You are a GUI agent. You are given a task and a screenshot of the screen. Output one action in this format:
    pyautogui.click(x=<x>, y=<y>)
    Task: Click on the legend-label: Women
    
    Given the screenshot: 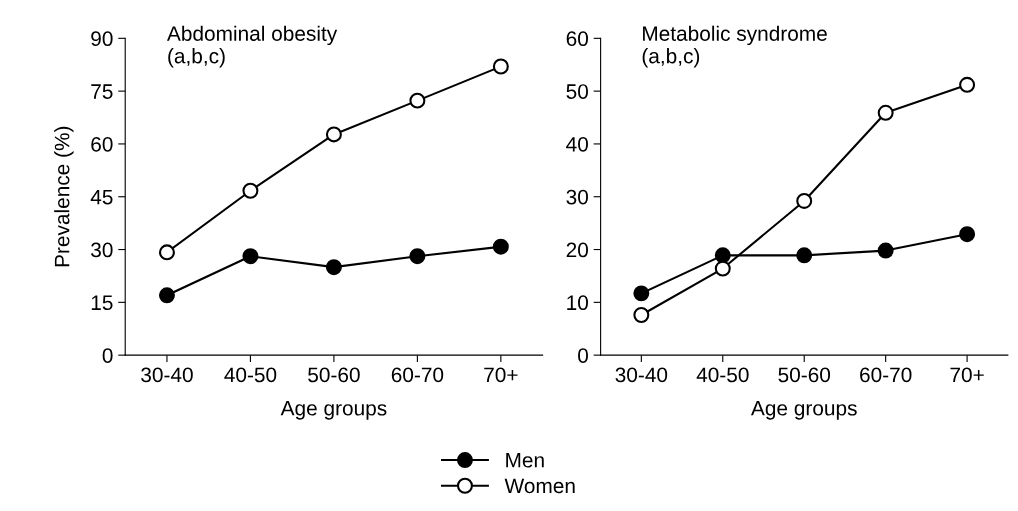 What is the action you would take?
    pyautogui.click(x=539, y=486)
    